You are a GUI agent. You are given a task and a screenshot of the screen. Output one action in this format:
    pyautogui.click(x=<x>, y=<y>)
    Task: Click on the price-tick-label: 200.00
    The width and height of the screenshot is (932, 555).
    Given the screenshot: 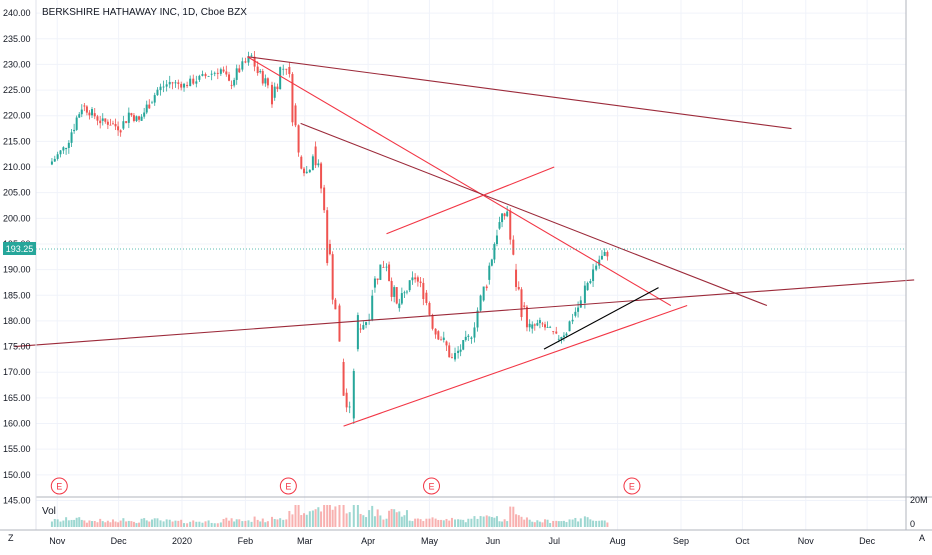 What is the action you would take?
    pyautogui.click(x=17, y=218)
    